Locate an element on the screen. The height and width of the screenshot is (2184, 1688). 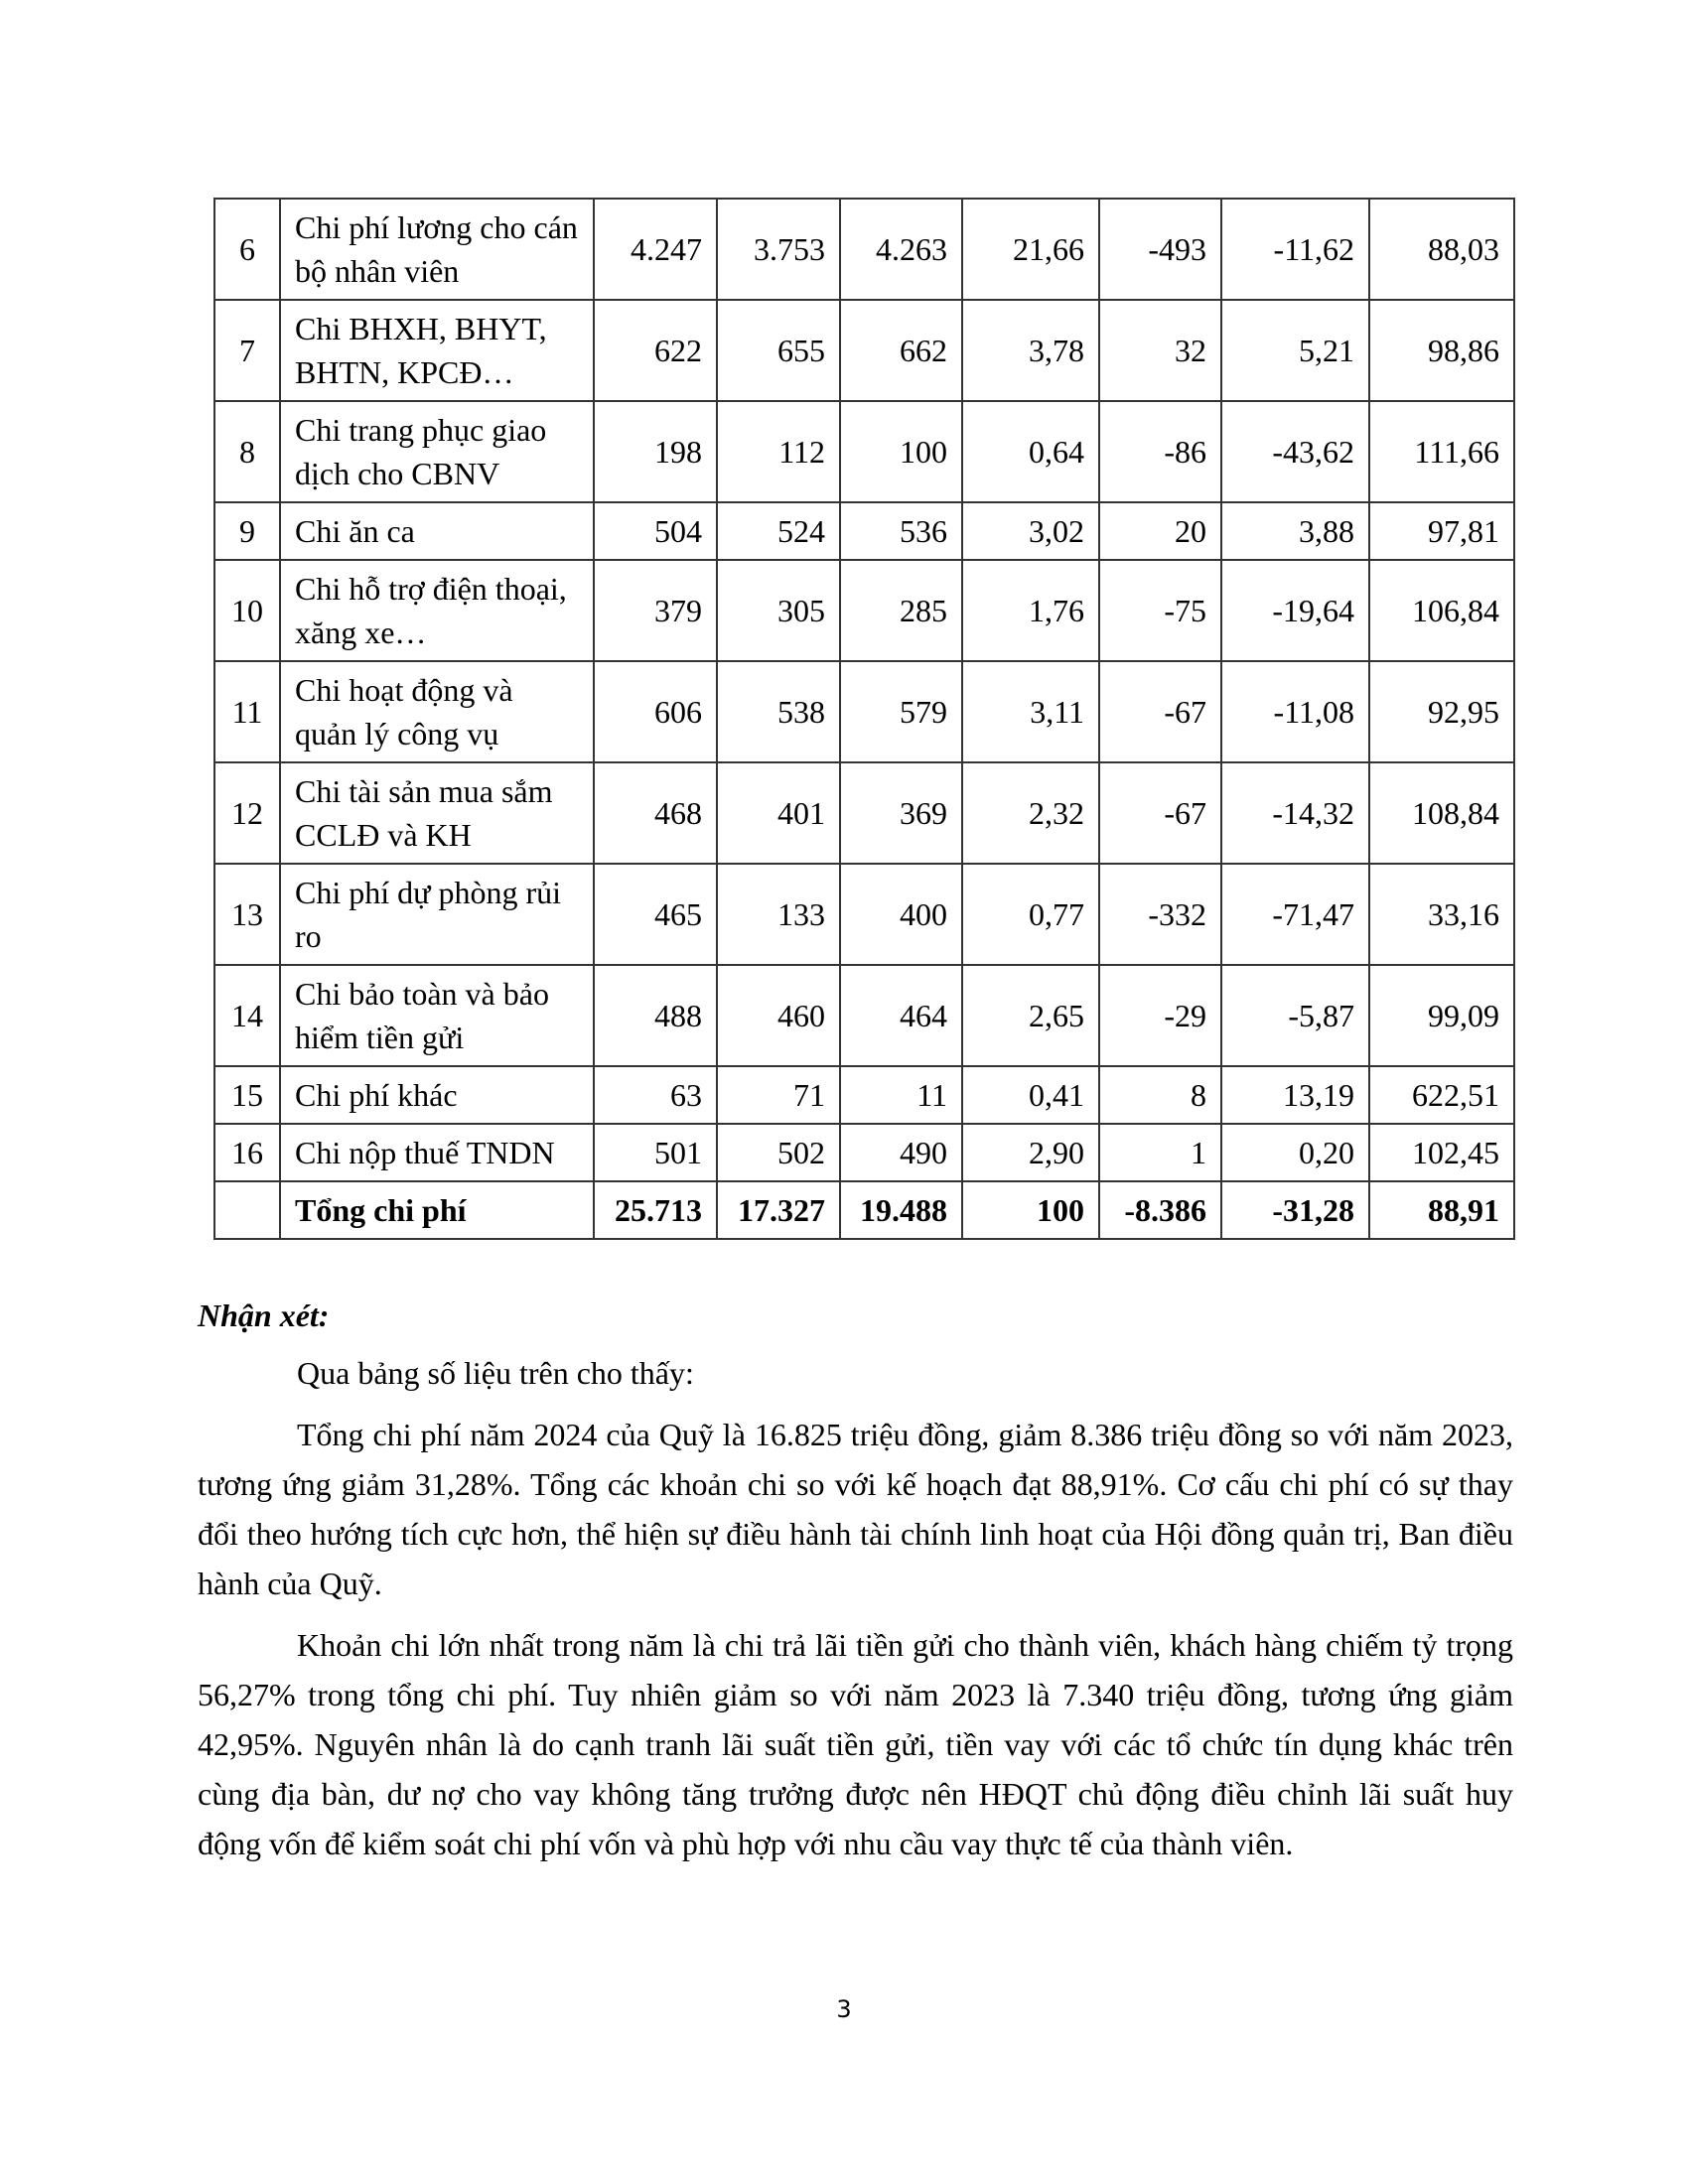
table-cell: 14 is located at coordinates (247, 1015).